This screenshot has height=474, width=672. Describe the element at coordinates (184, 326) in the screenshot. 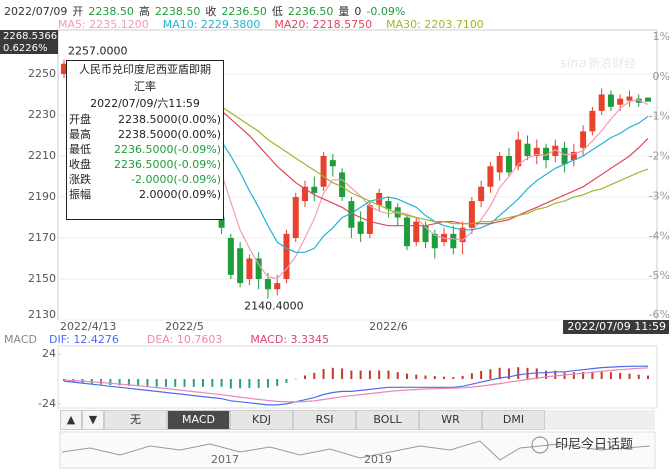

I see `x-tick-label: 2022/5` at that location.